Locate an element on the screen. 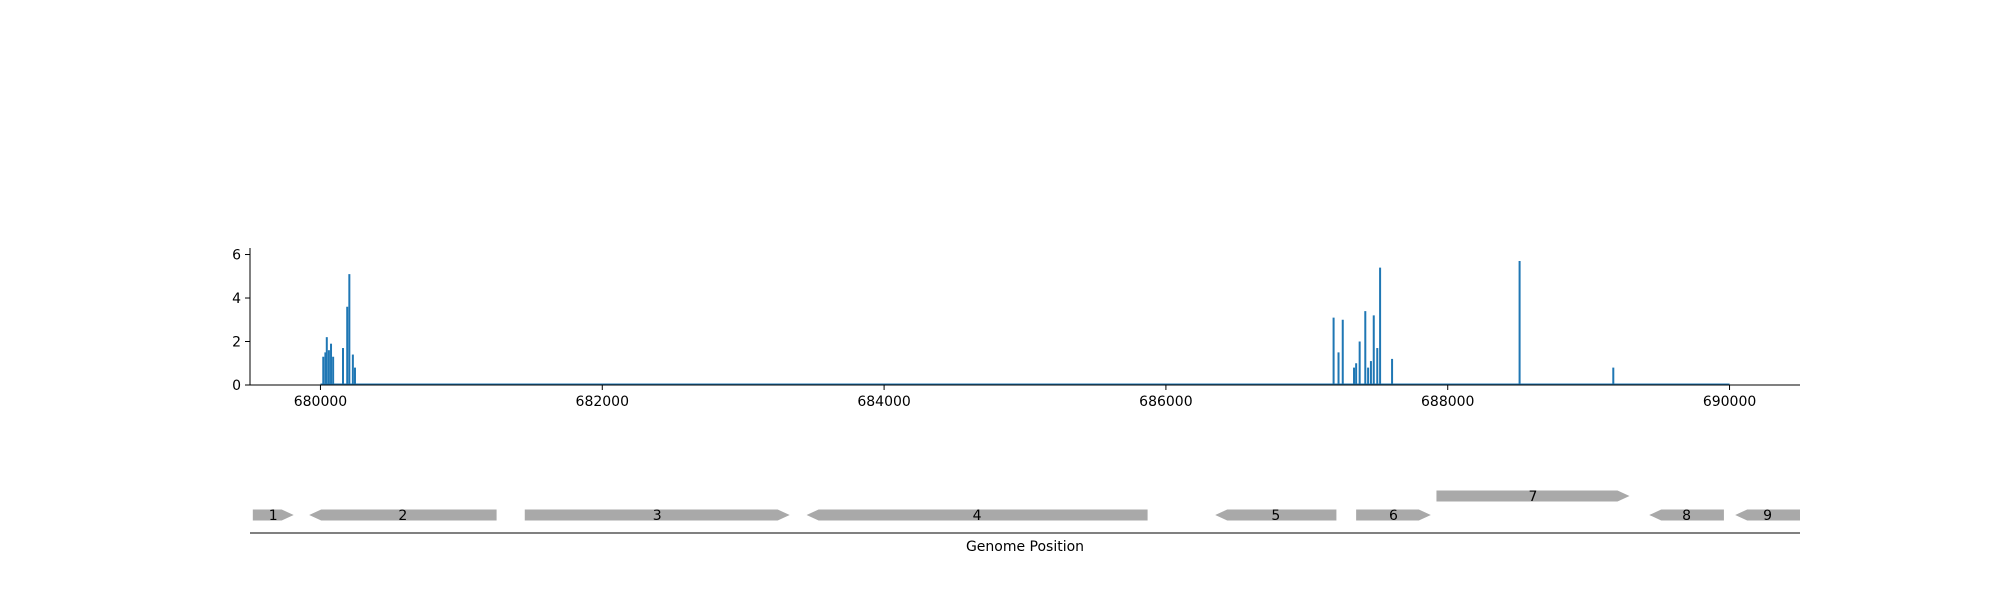 Image resolution: width=2000 pixels, height=600 pixels. x-tick: 686000 is located at coordinates (1166, 397).